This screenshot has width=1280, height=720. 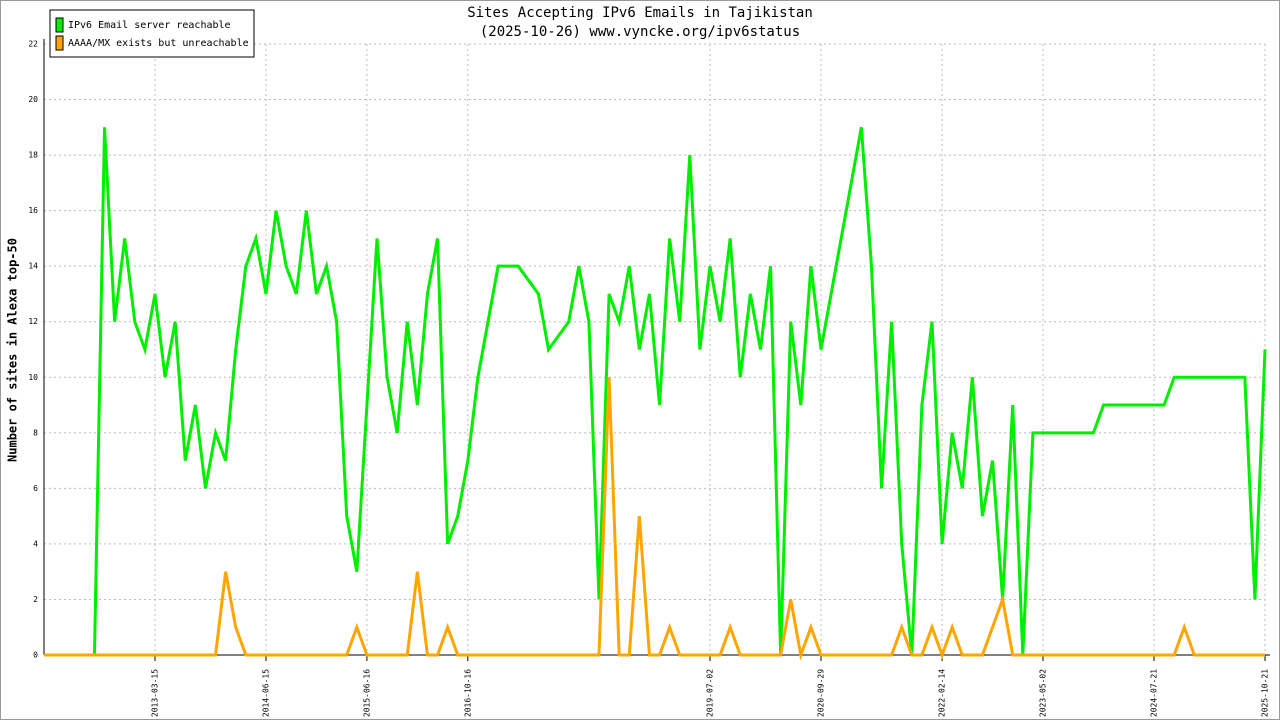 I want to click on y-tick-label: 20, so click(x=33, y=99).